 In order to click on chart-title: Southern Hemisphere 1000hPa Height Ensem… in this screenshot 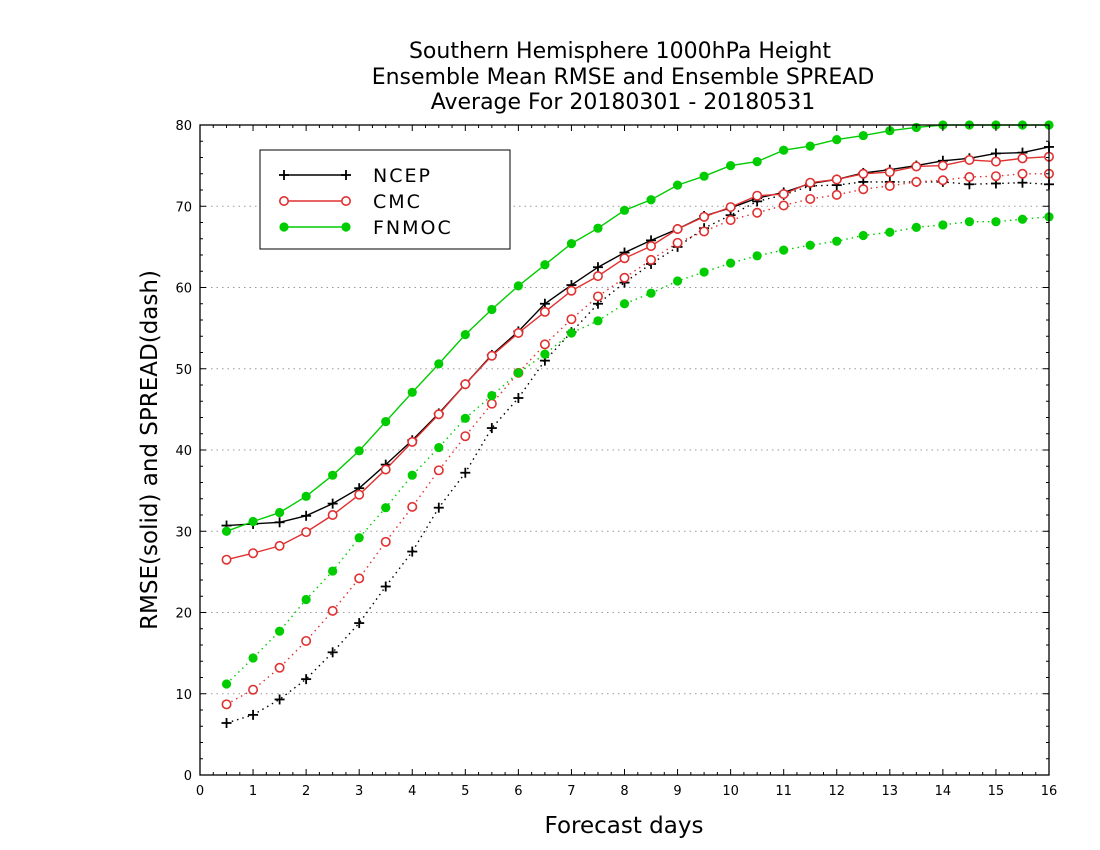, I will do `click(623, 77)`.